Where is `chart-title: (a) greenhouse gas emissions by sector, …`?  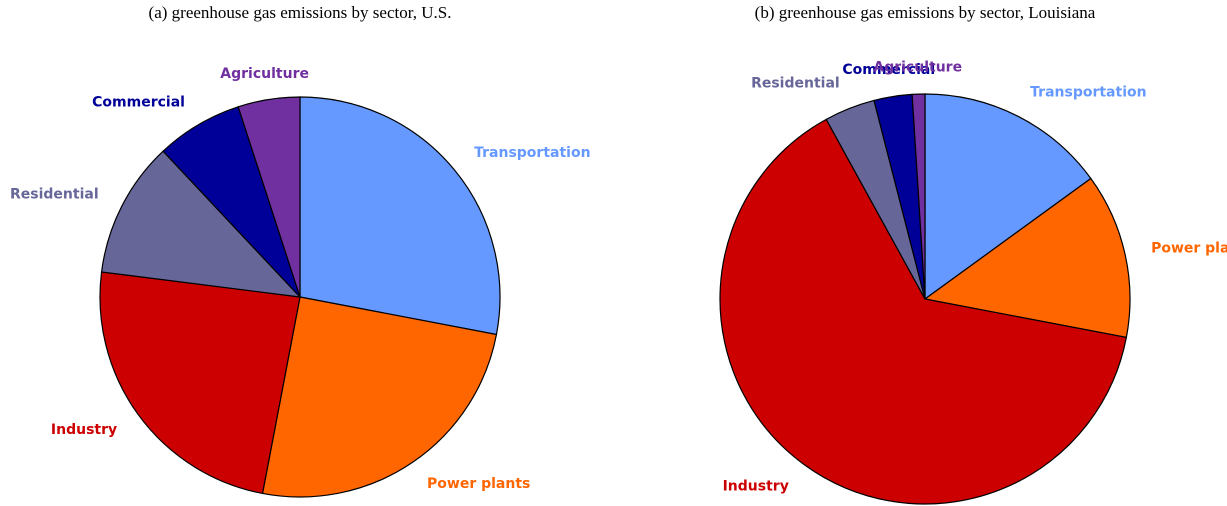
chart-title: (a) greenhouse gas emissions by sector, … is located at coordinates (300, 12).